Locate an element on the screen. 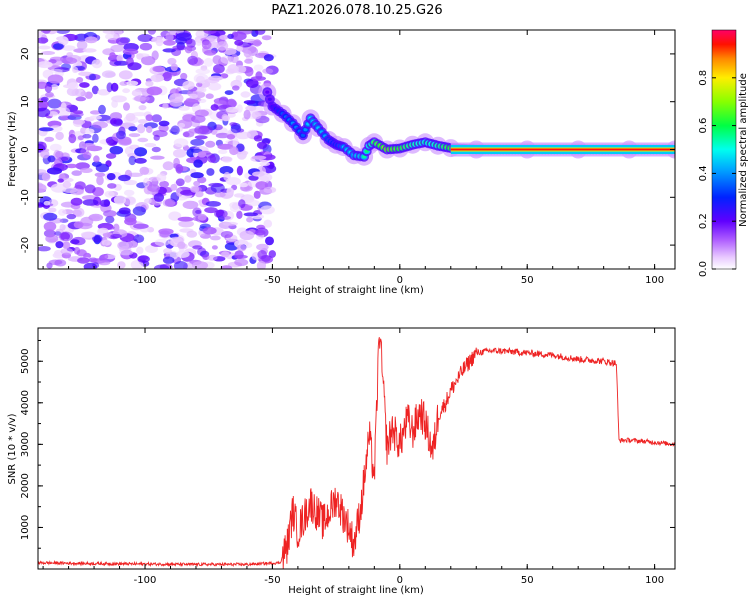  band-core is located at coordinates (562, 149).